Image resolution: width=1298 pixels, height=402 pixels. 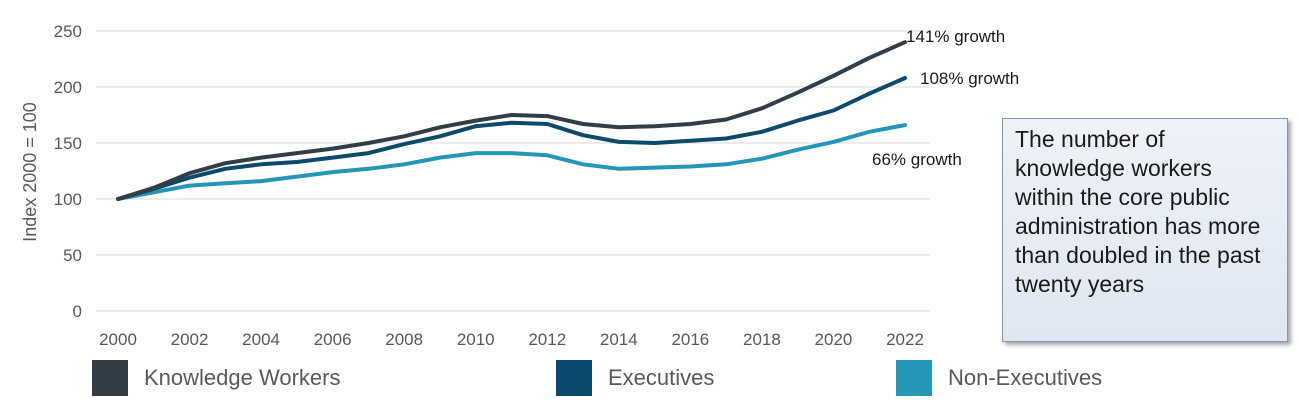 I want to click on legend-item-executives: Executives, so click(x=635, y=378).